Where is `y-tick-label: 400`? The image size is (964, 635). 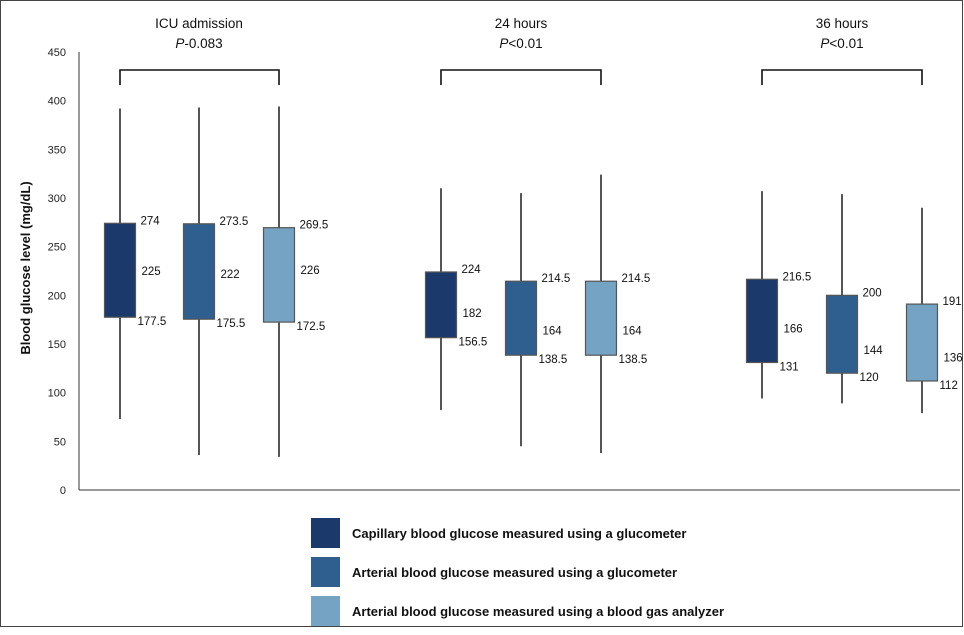
y-tick-label: 400 is located at coordinates (57, 102).